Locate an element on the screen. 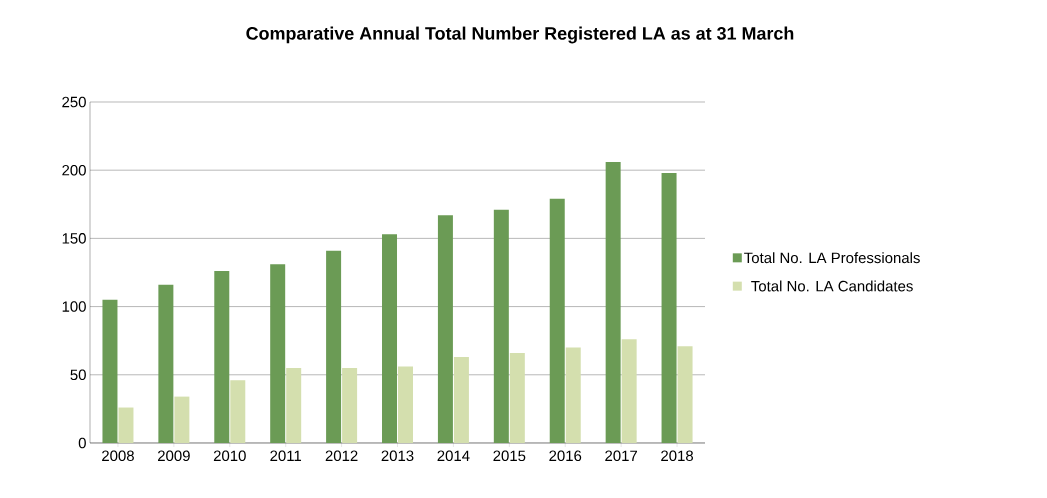  x-tick-label: 2011 is located at coordinates (286, 456).